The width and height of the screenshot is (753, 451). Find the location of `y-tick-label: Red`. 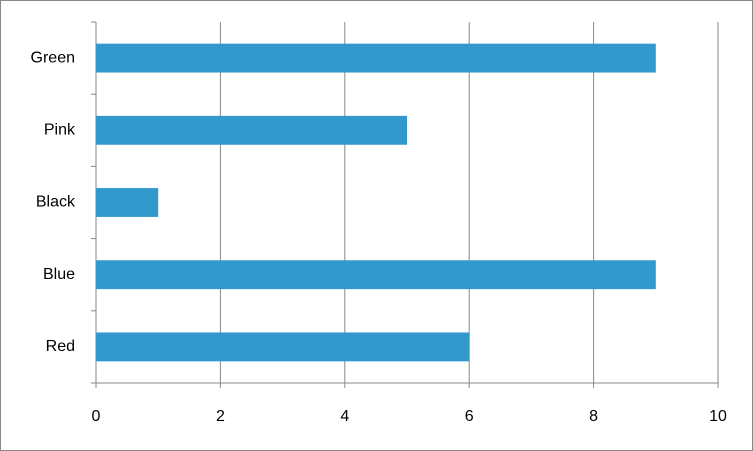

y-tick-label: Red is located at coordinates (60, 346).